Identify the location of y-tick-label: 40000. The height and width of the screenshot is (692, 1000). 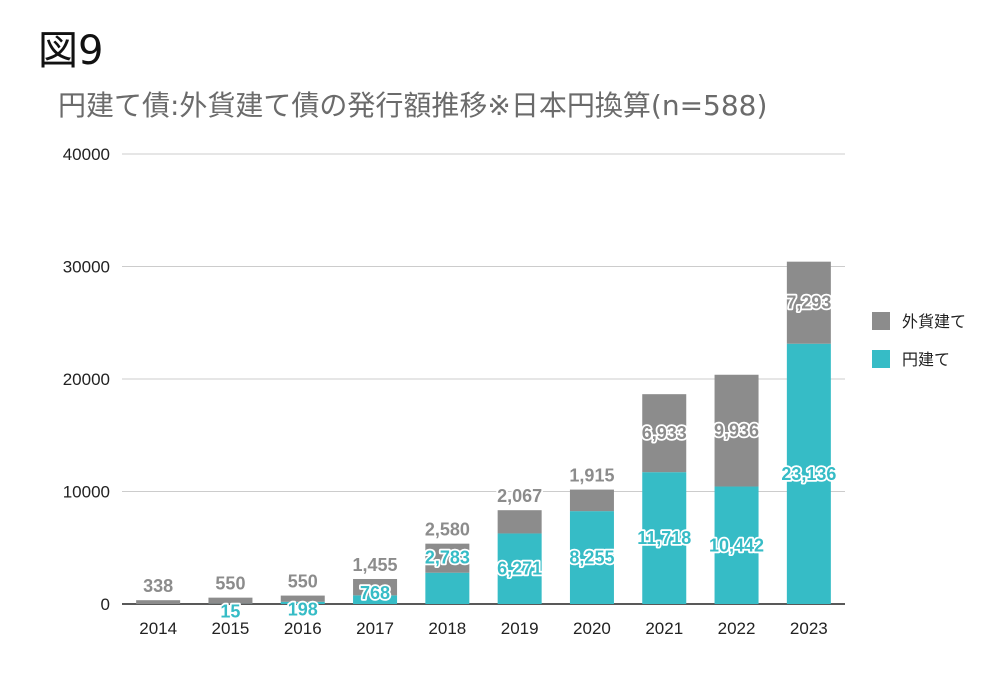
(86, 154).